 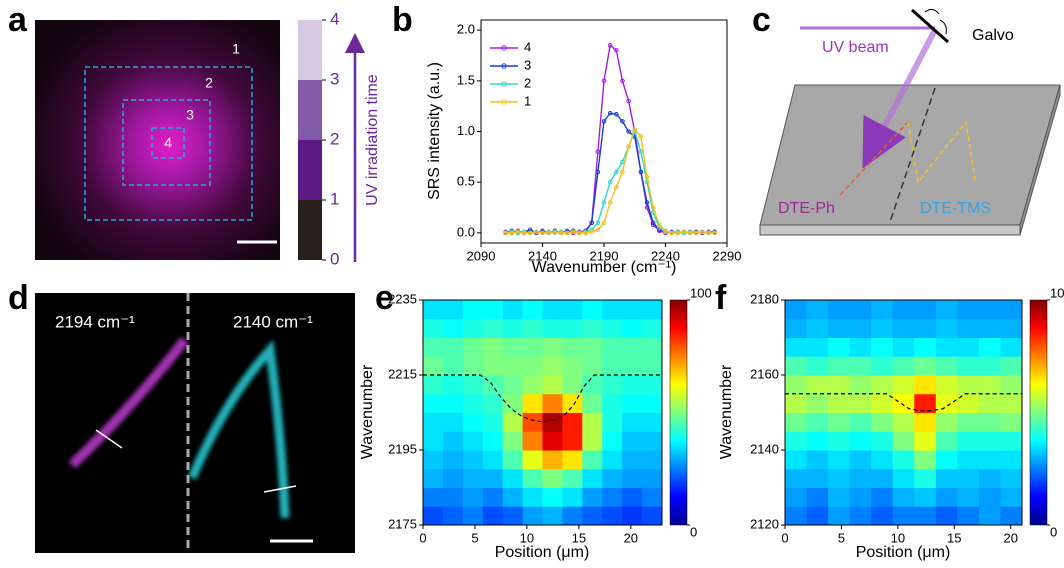 I want to click on y-tick-label: 2175, so click(x=402, y=523).